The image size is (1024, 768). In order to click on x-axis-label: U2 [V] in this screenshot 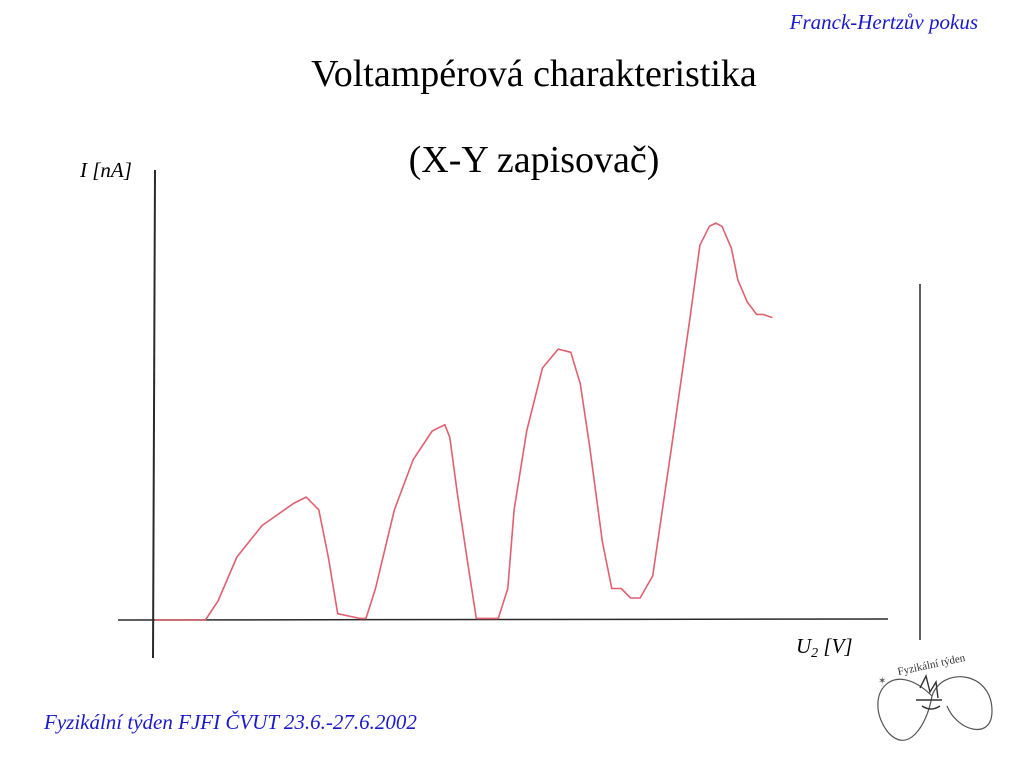, I will do `click(824, 648)`.